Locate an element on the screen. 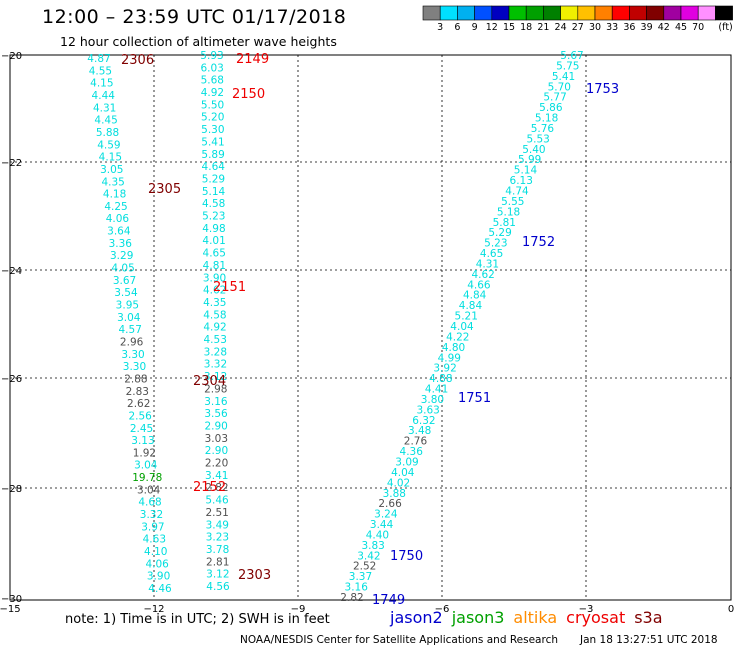 The image size is (740, 650). longitude-tick-label: −9 is located at coordinates (298, 609).